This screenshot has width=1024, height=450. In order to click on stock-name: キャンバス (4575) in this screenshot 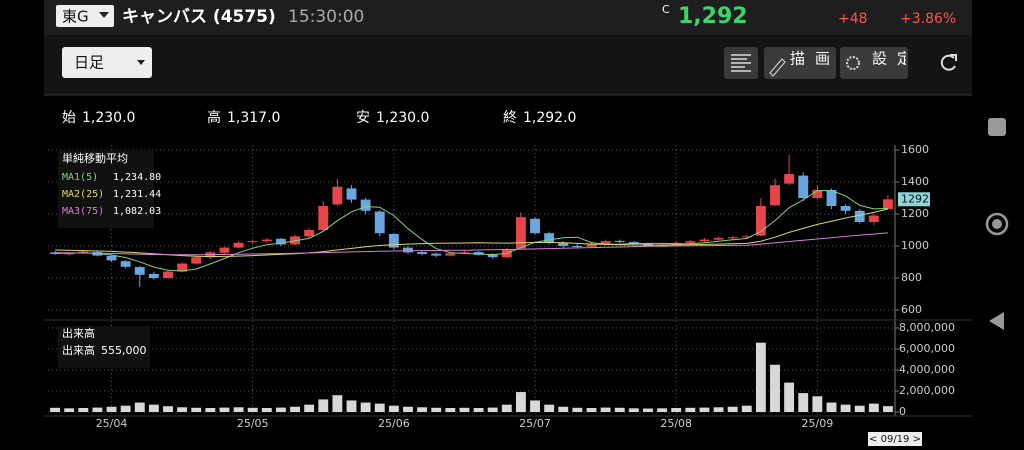, I will do `click(199, 17)`.